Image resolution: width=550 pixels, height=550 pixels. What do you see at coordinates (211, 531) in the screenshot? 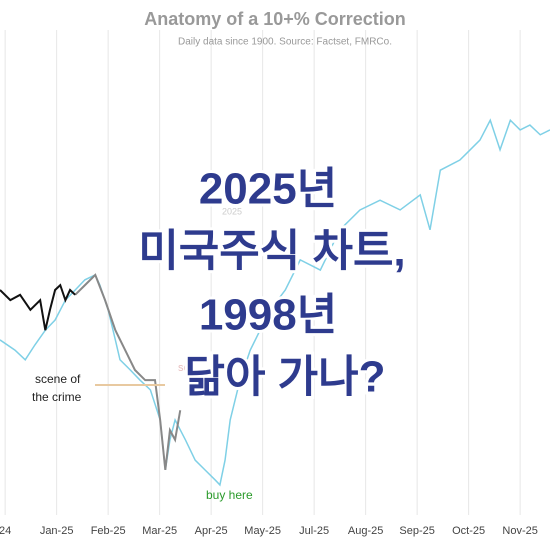
I see `x-tick-label: Apr-25` at bounding box center [211, 531].